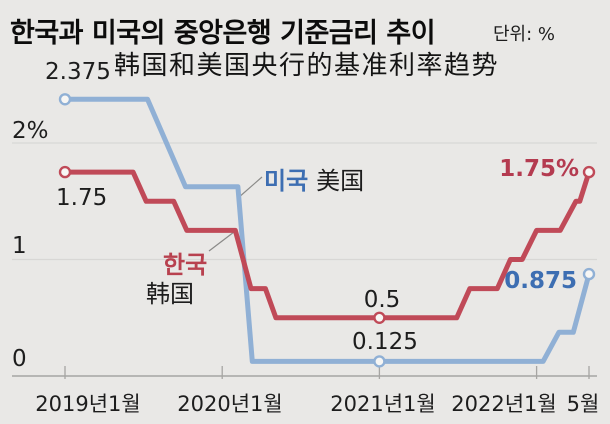 Image resolution: width=610 pixels, height=424 pixels. What do you see at coordinates (383, 404) in the screenshot?
I see `x-axis-label-2021jan: 2021년1월` at bounding box center [383, 404].